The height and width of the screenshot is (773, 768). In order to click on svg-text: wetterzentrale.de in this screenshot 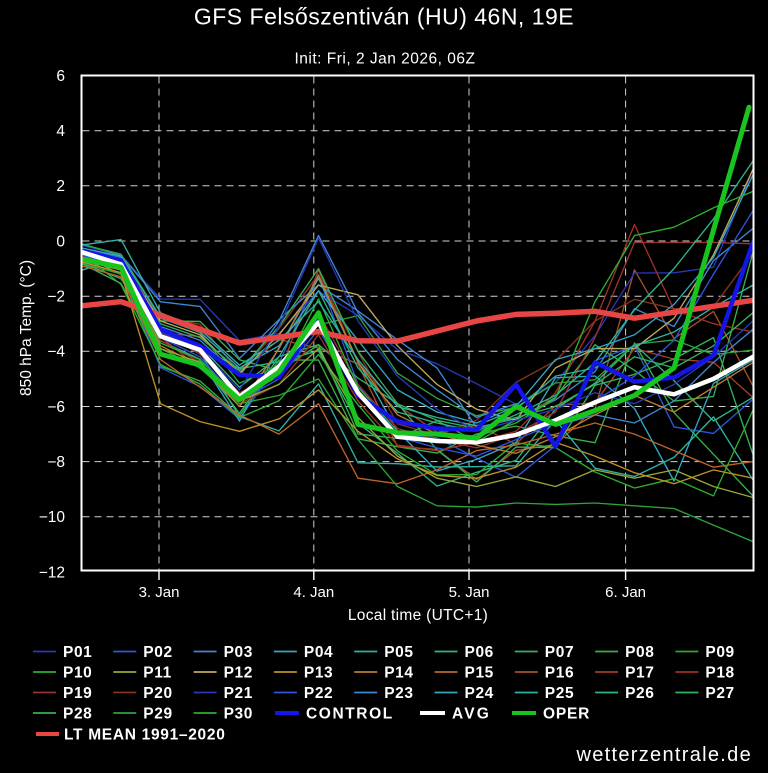, I will do `click(663, 755)`.